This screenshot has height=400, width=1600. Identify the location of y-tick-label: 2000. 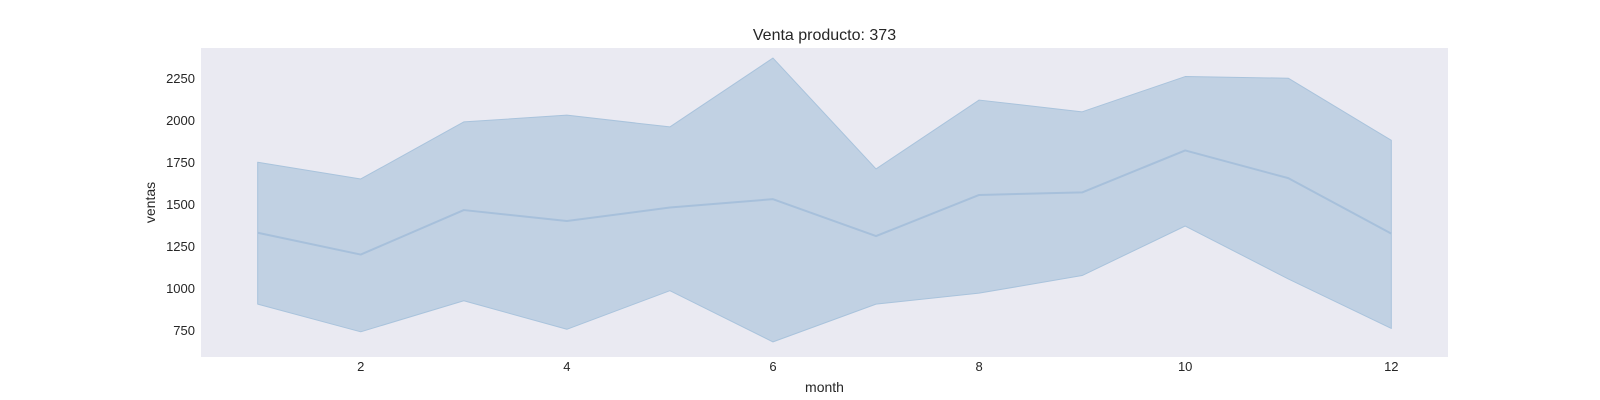
(180, 120).